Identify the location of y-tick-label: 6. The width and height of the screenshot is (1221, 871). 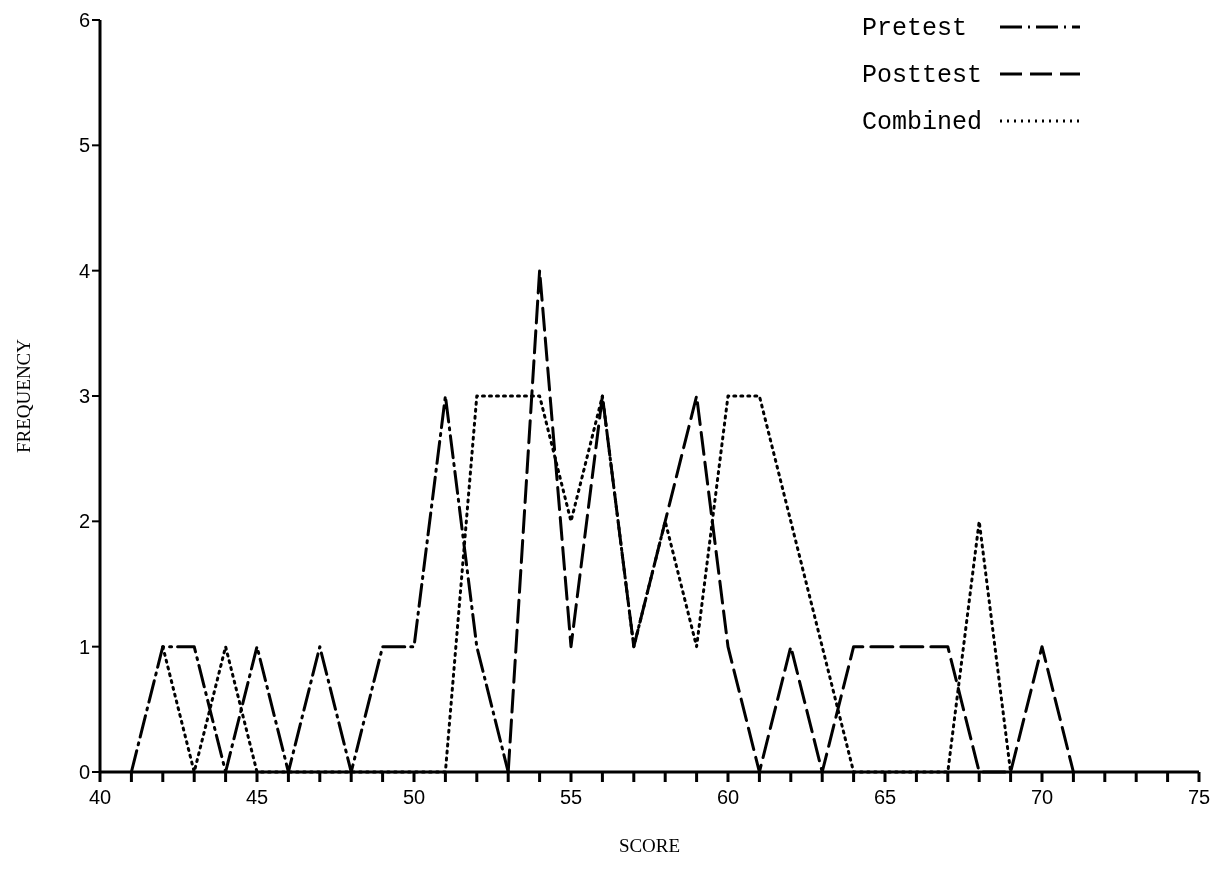
(84, 20).